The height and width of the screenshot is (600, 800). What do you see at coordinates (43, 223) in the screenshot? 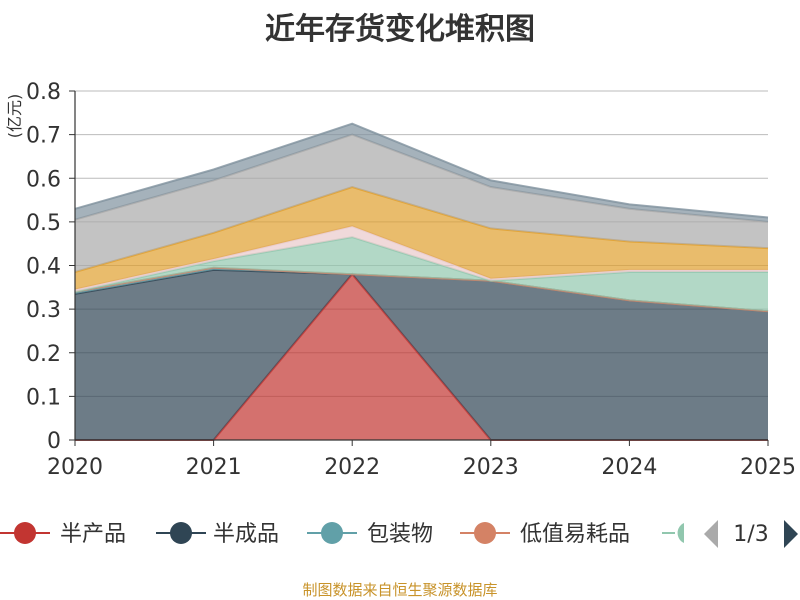
I see `y-tick-label: 0.5` at bounding box center [43, 223].